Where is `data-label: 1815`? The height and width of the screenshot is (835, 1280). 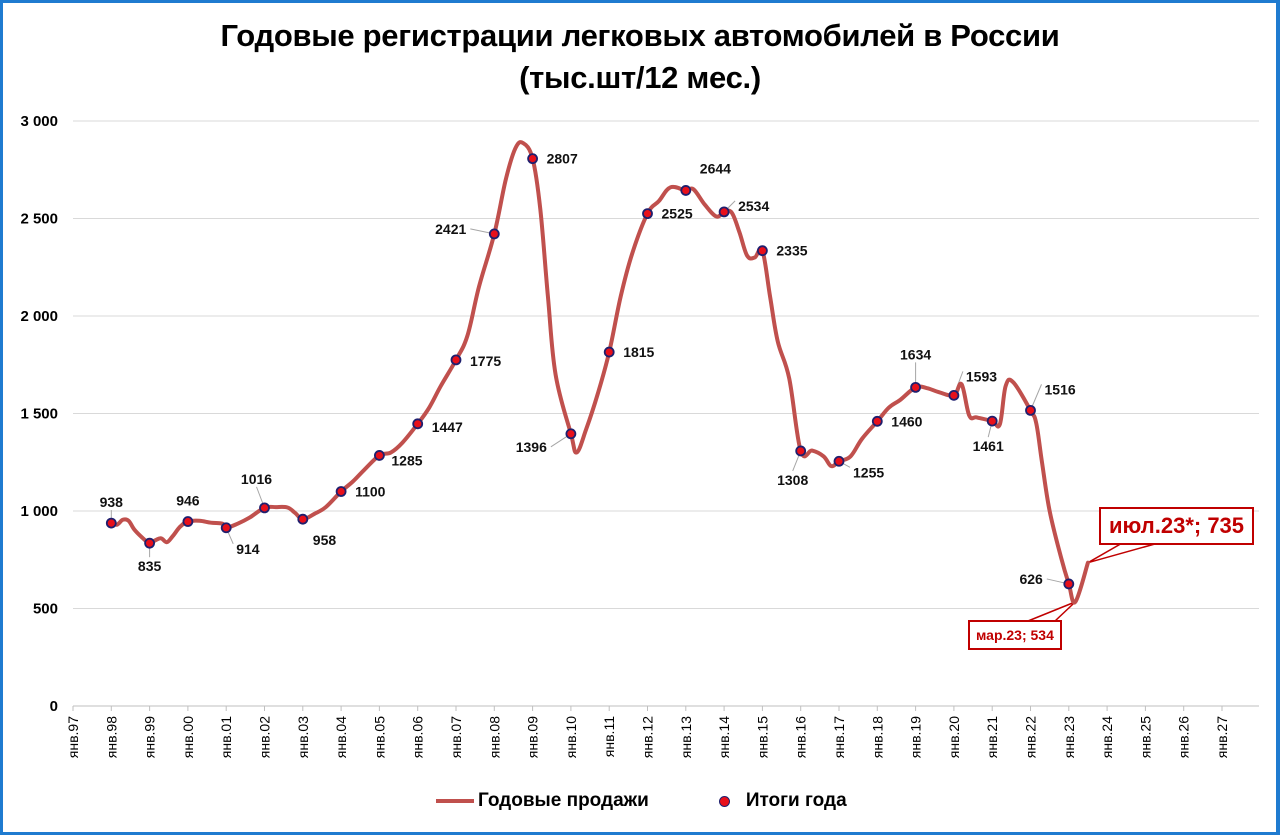 data-label: 1815 is located at coordinates (638, 352).